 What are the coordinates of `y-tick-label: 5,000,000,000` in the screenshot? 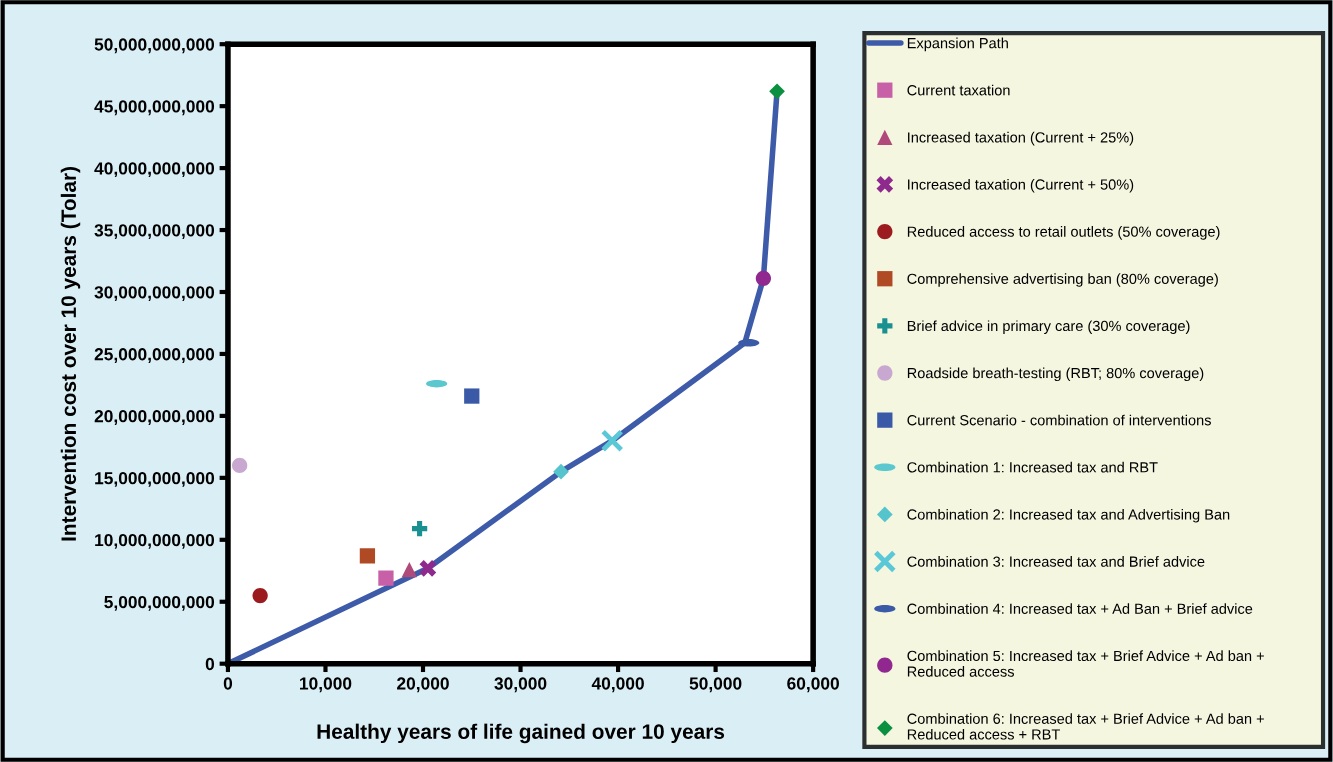 It's located at (159, 603).